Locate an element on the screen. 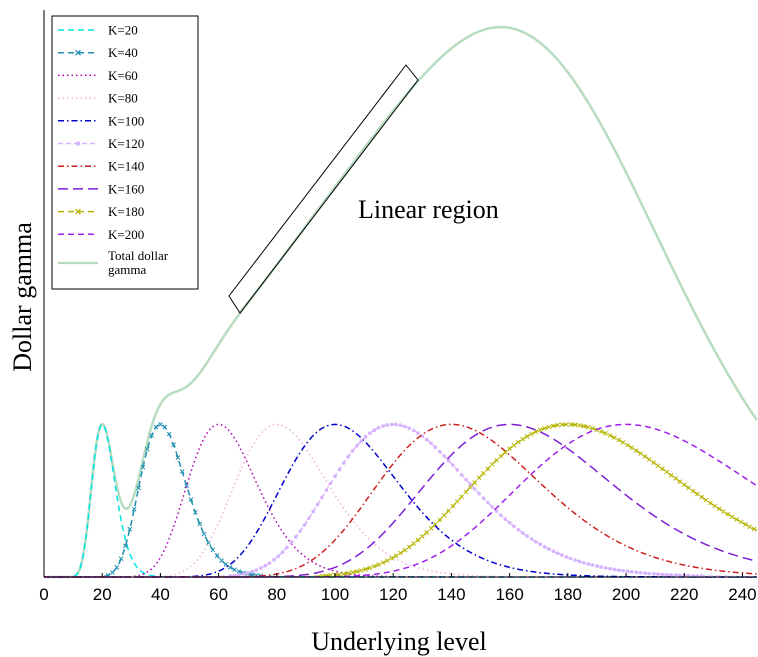 The width and height of the screenshot is (758, 657). legend-box is located at coordinates (125, 152).